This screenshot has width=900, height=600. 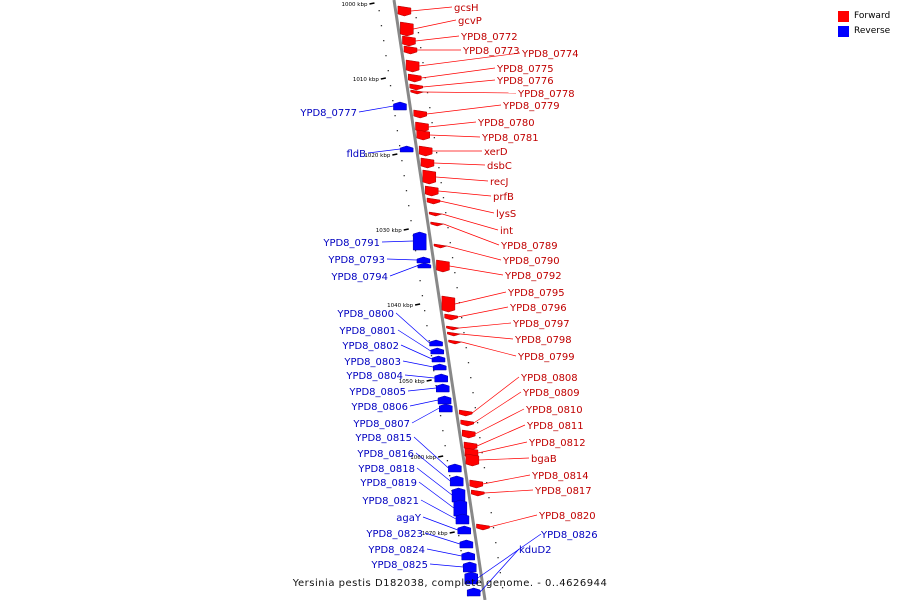 I want to click on forward-gene-label: YPD8_0792, so click(x=533, y=276).